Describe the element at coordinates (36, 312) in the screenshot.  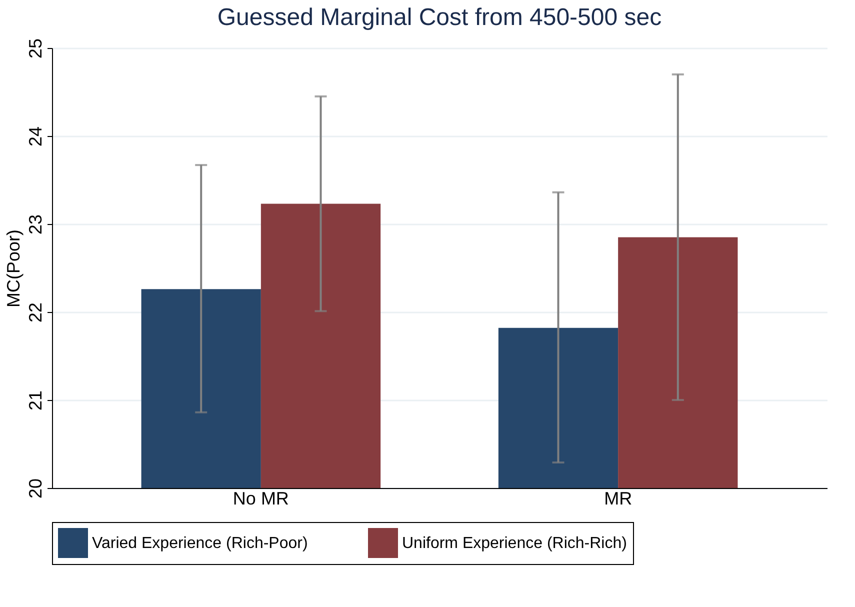
I see `y-tick-label: 22` at that location.